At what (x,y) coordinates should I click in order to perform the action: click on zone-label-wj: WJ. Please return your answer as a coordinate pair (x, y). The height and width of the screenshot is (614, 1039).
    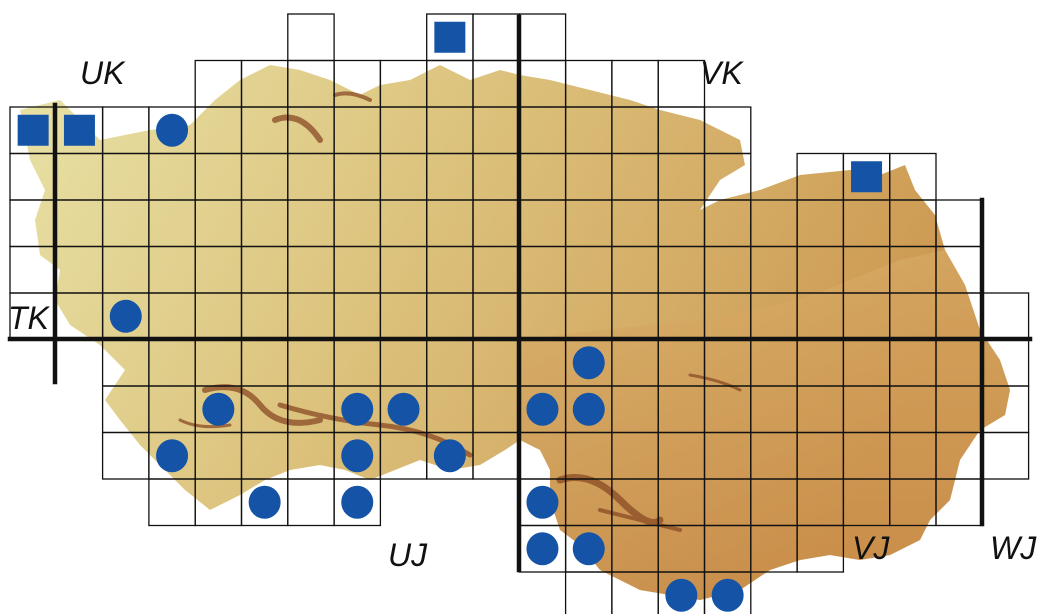
    Looking at the image, I should click on (1013, 548).